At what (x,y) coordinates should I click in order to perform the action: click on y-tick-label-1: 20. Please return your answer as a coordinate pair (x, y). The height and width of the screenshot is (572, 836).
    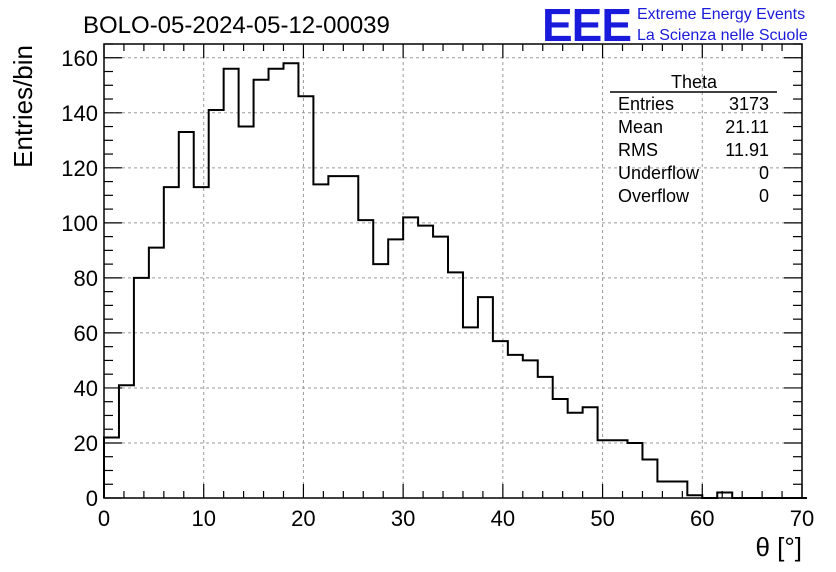
    Looking at the image, I should click on (86, 443).